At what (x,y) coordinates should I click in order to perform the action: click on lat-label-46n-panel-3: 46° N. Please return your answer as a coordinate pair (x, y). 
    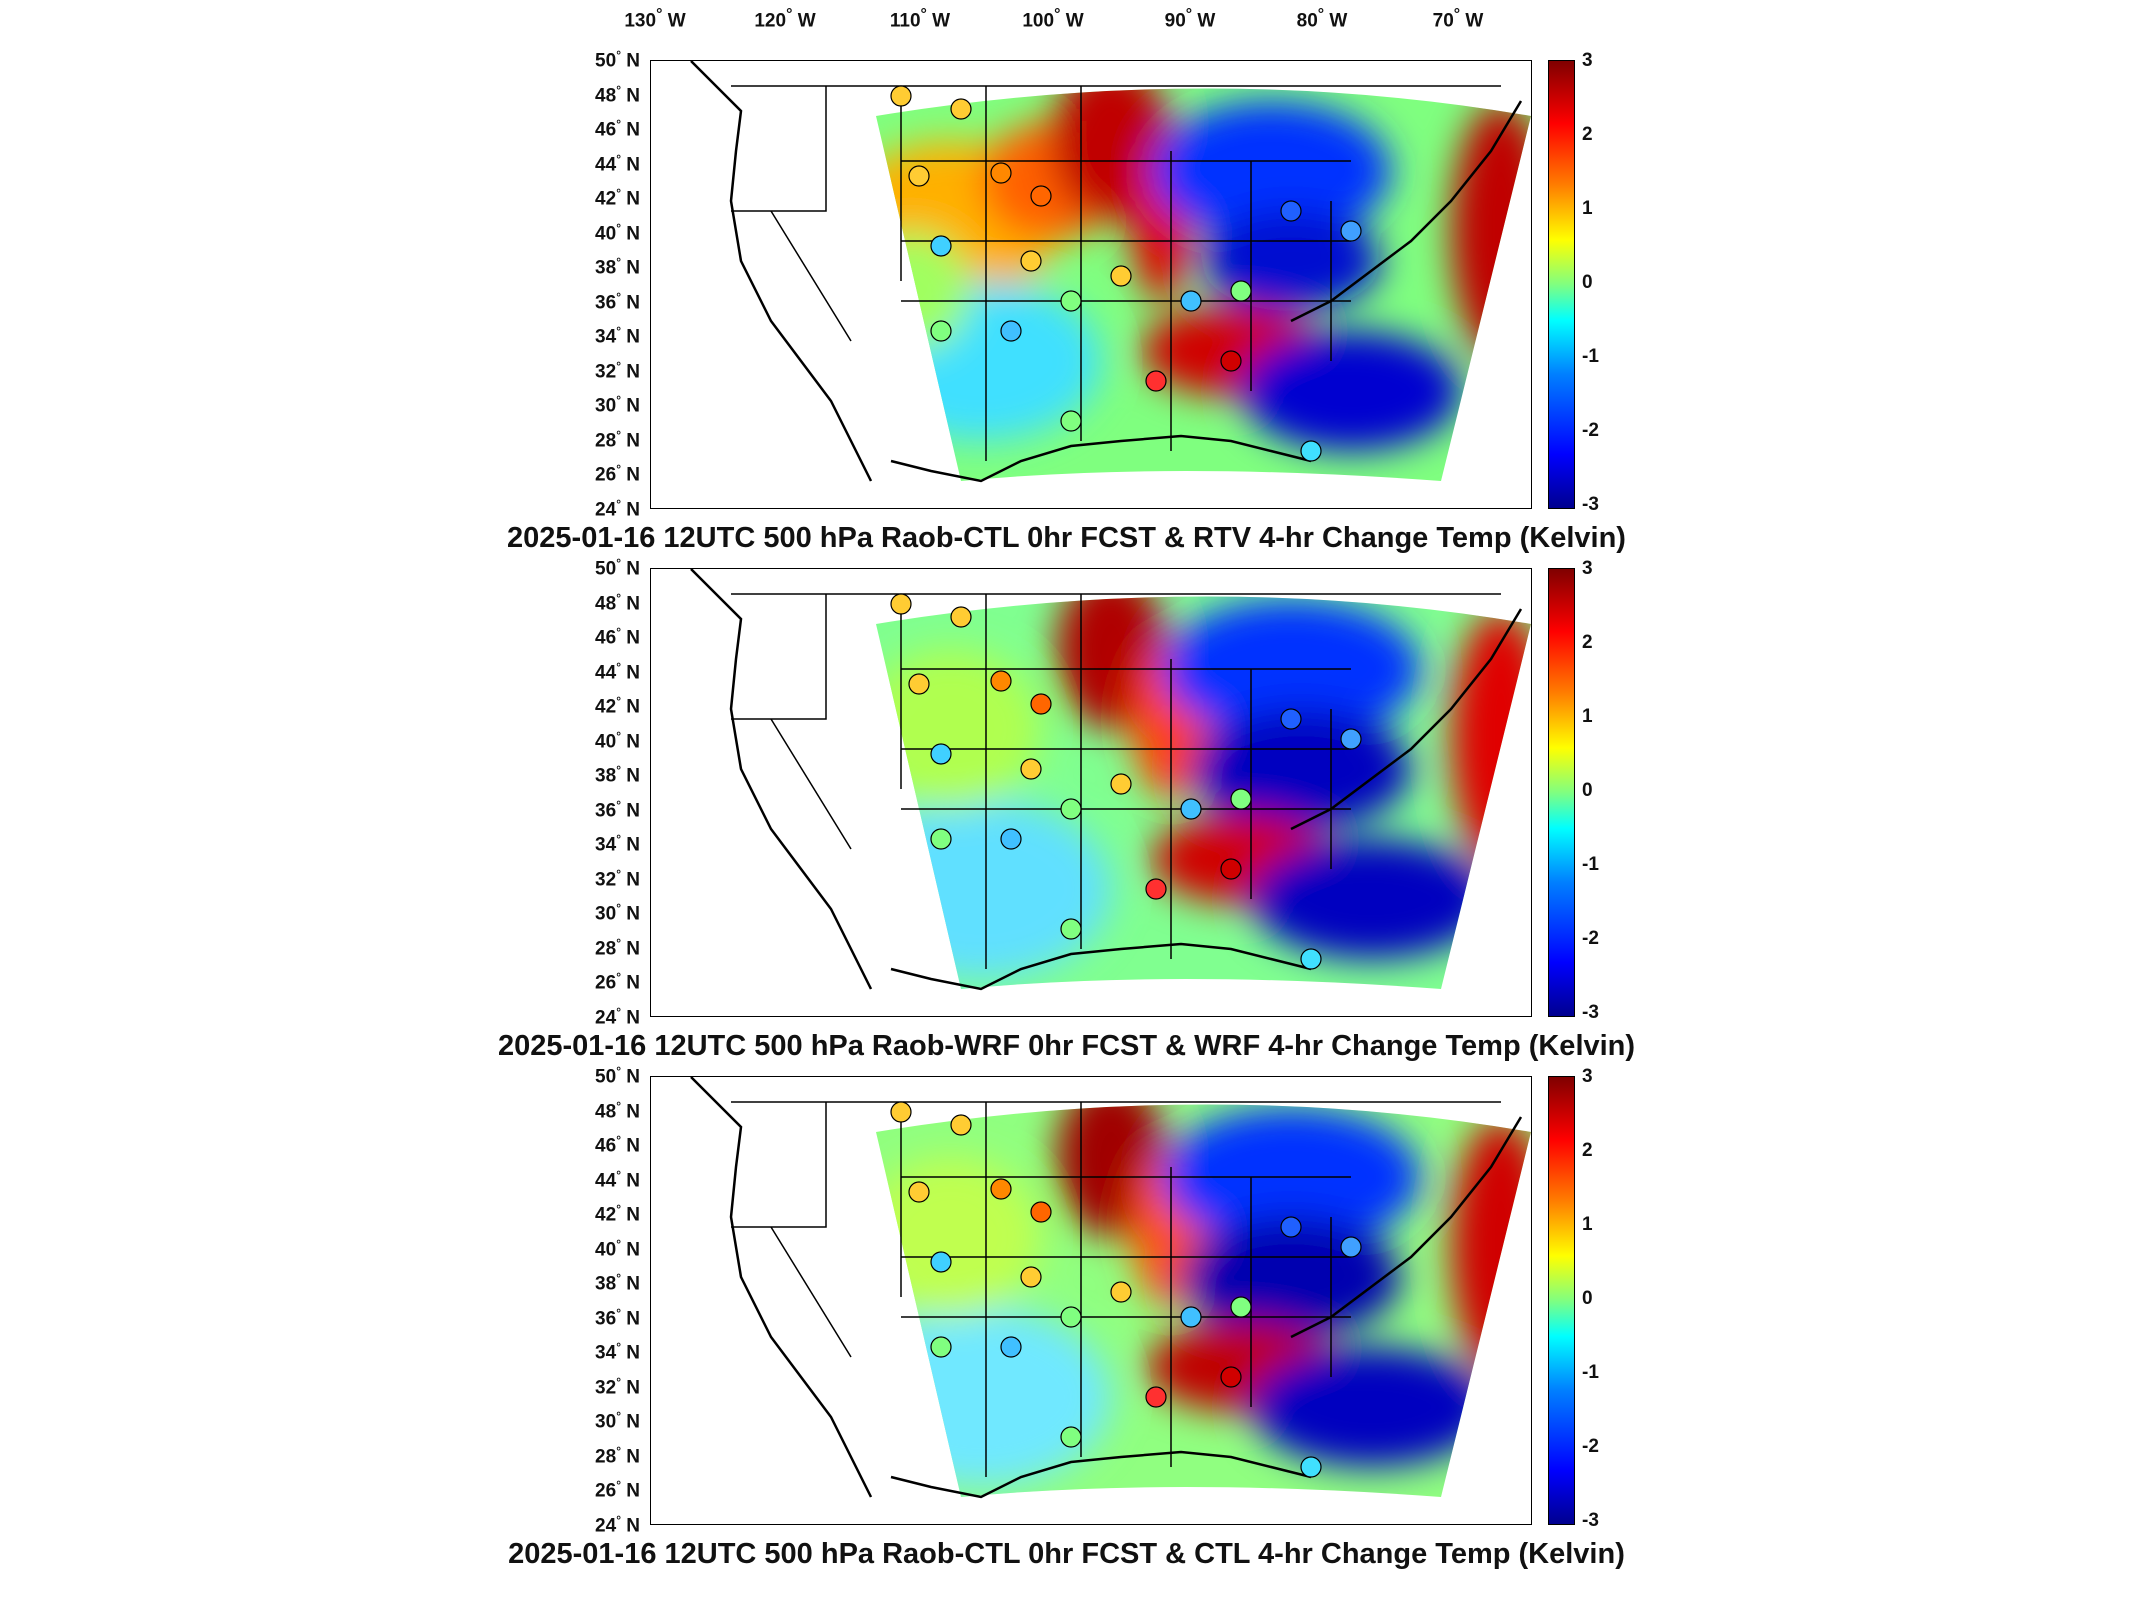
    Looking at the image, I should click on (617, 1145).